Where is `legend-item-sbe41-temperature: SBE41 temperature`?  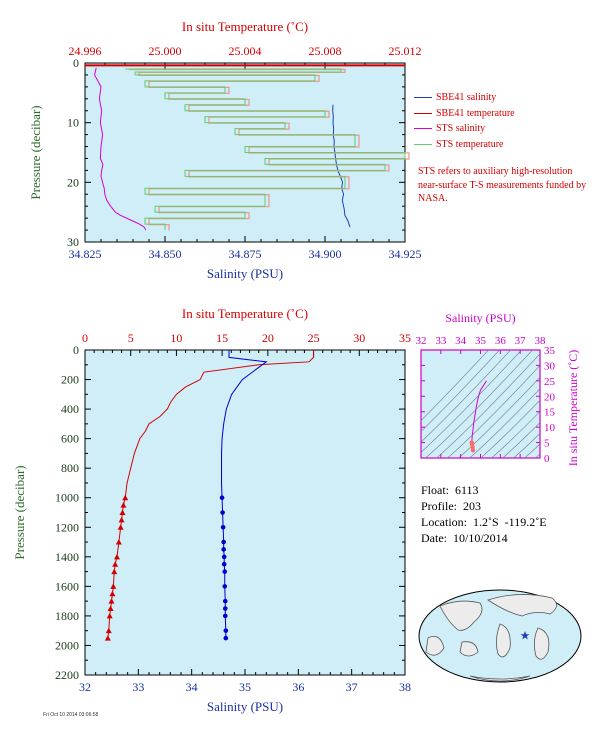
legend-item-sbe41-temperature: SBE41 temperature is located at coordinates (464, 114).